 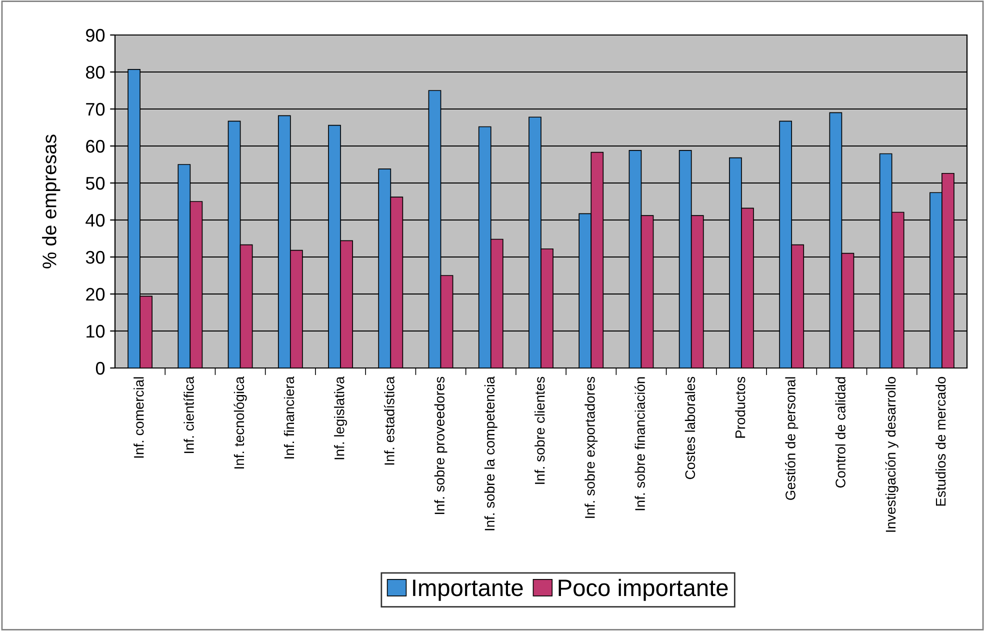 I want to click on y-tick-label: 40, so click(x=95, y=220).